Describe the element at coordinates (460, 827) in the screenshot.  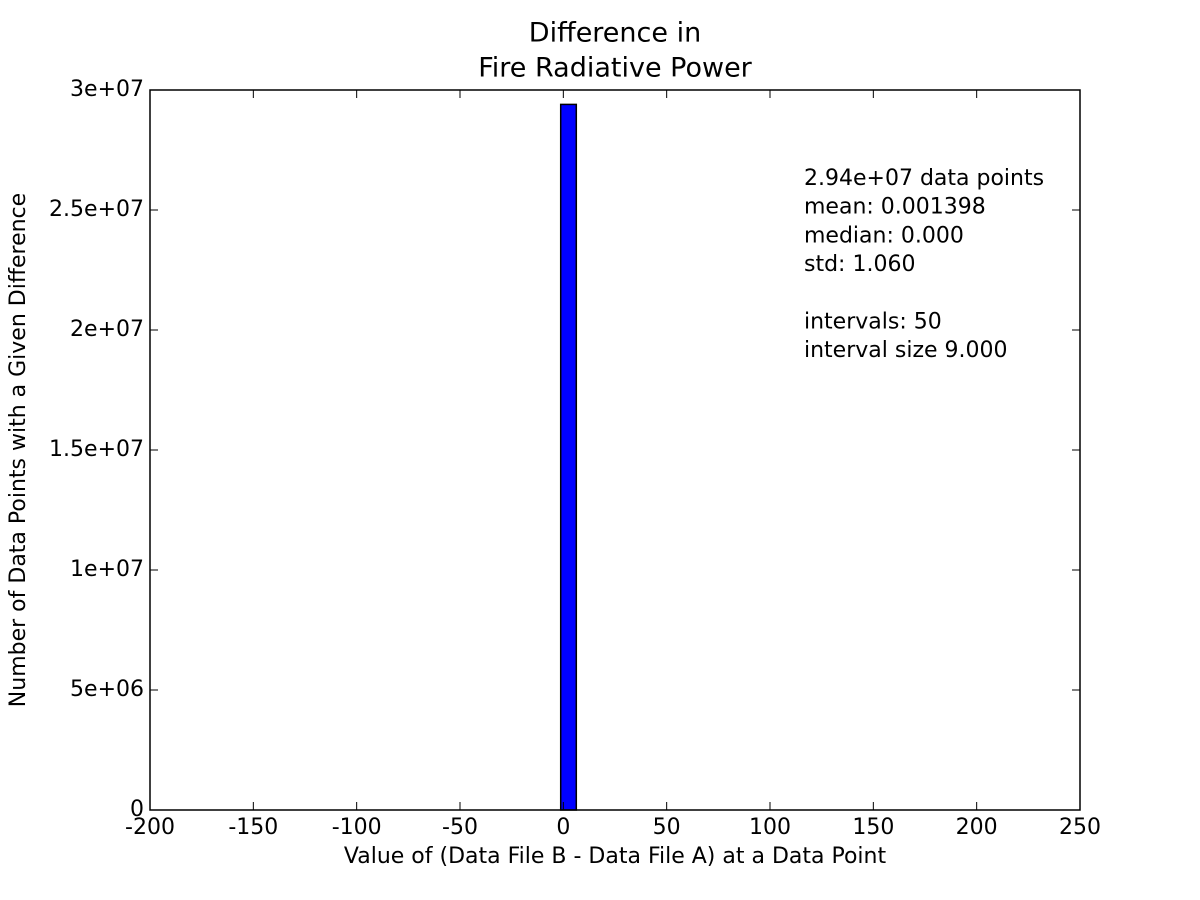
I see `x-tick-label: -50` at that location.